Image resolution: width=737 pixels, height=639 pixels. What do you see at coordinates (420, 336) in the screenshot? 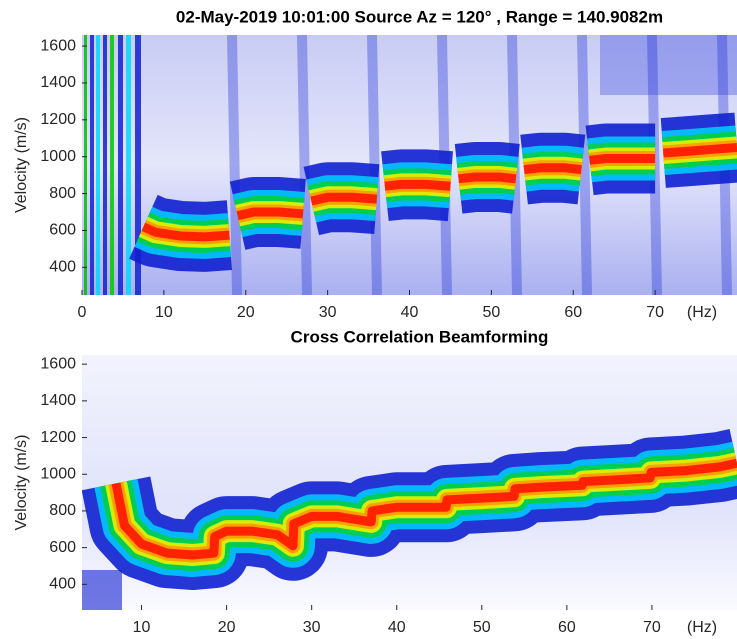
I see `chart-title: Cross Correlation Beamforming` at bounding box center [420, 336].